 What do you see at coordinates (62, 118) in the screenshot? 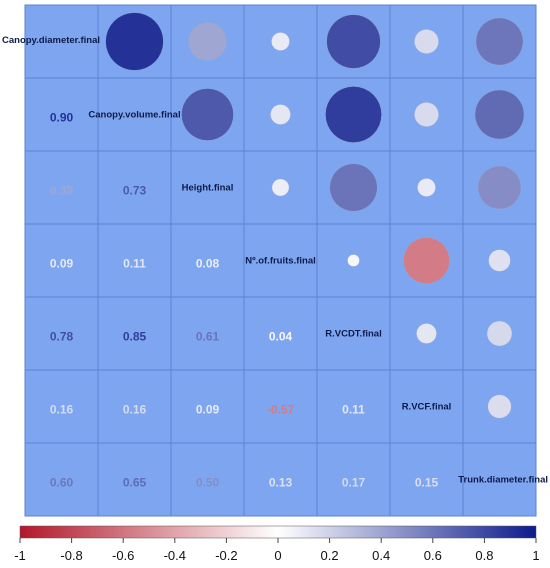
I see `correlation-value: 0.90` at bounding box center [62, 118].